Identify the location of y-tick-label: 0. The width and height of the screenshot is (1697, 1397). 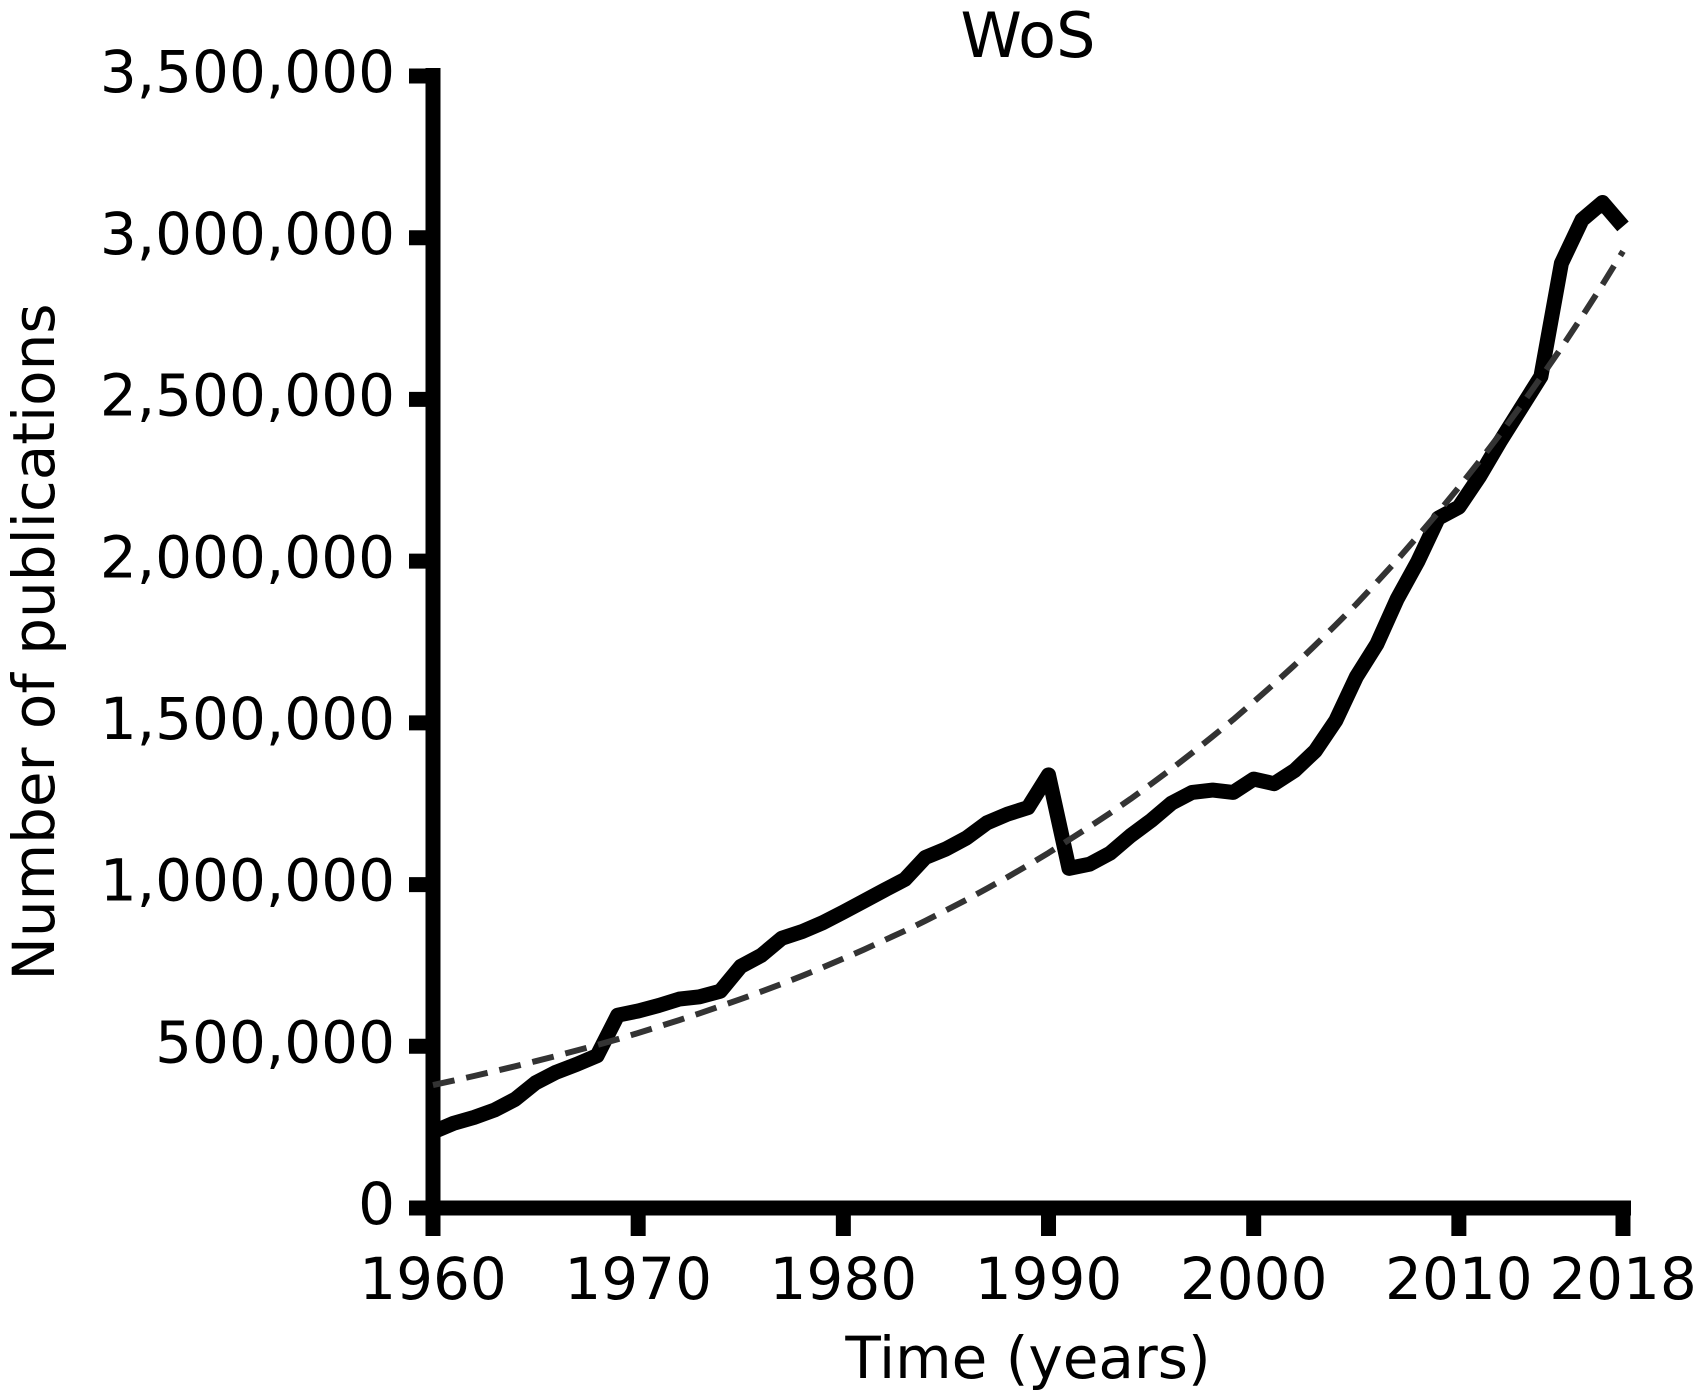
(376, 1204).